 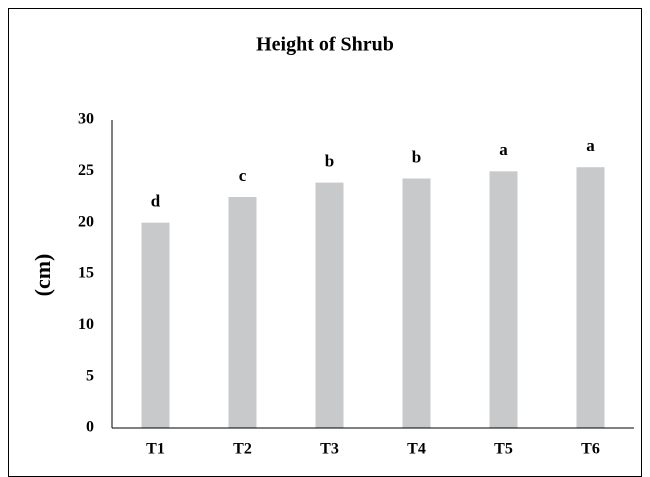 I want to click on x-tick-label: T6, so click(x=590, y=449).